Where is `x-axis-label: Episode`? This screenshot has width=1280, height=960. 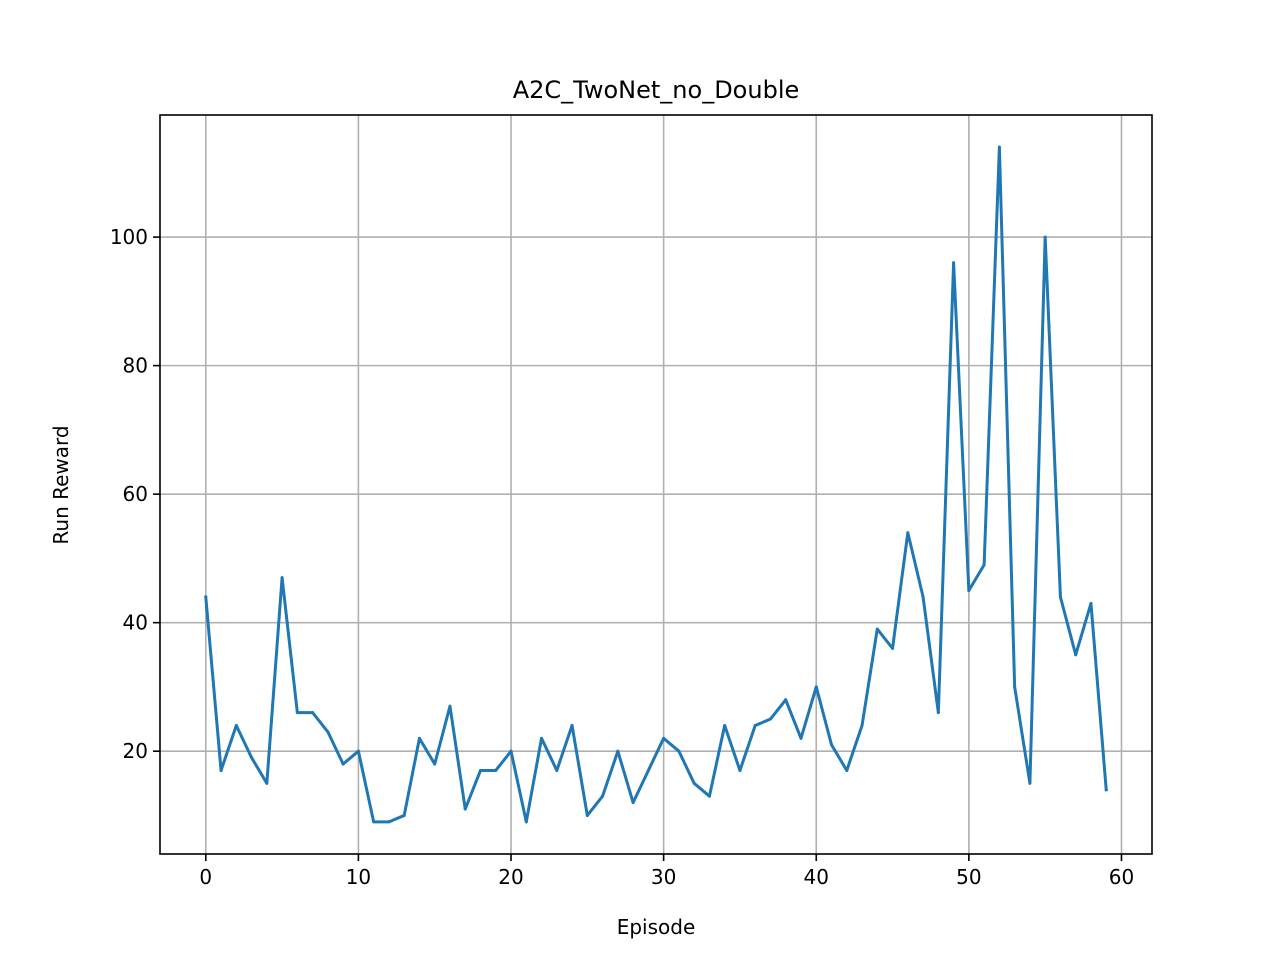
x-axis-label: Episode is located at coordinates (656, 927).